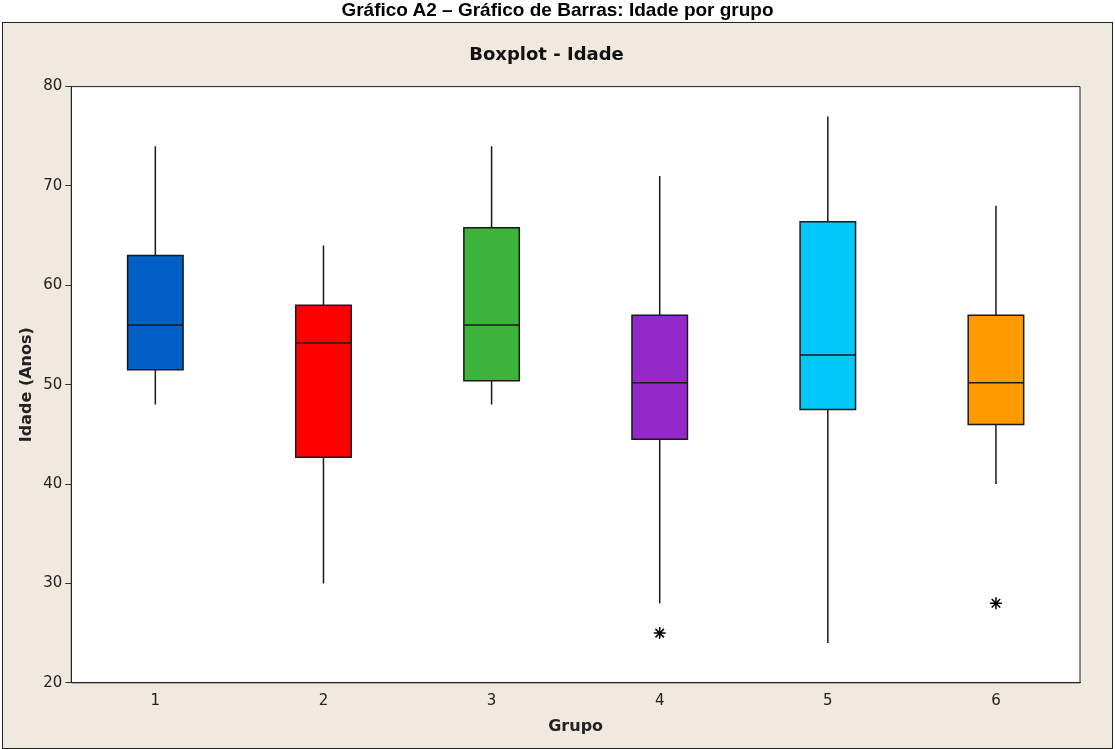 Image resolution: width=1115 pixels, height=749 pixels. Describe the element at coordinates (53, 681) in the screenshot. I see `y-tick-label: 20` at that location.